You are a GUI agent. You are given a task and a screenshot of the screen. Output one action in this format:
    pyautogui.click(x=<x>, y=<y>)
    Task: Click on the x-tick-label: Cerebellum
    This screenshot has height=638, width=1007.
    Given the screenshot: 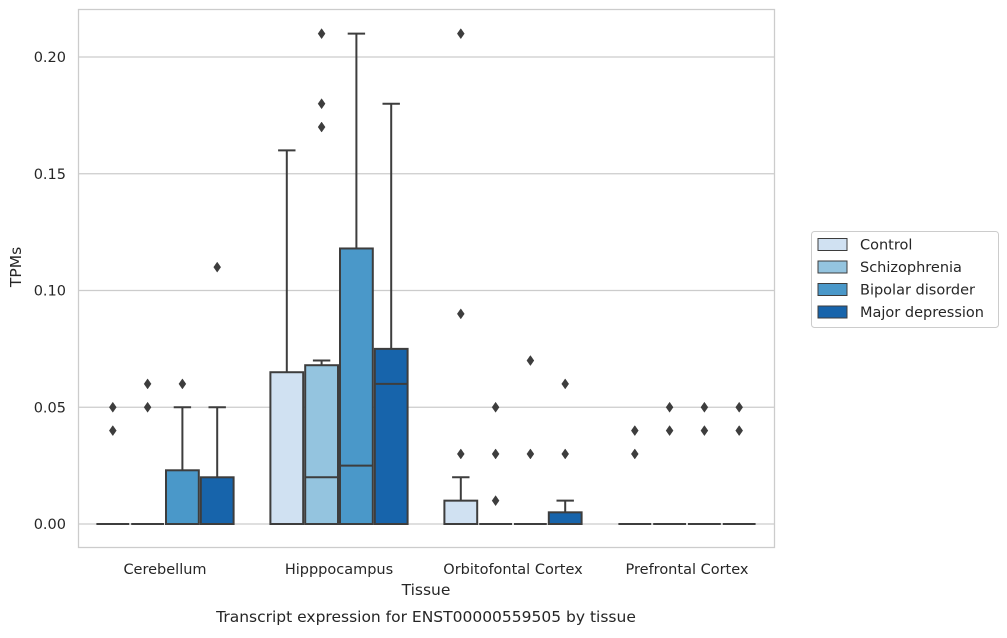 What is the action you would take?
    pyautogui.click(x=164, y=570)
    